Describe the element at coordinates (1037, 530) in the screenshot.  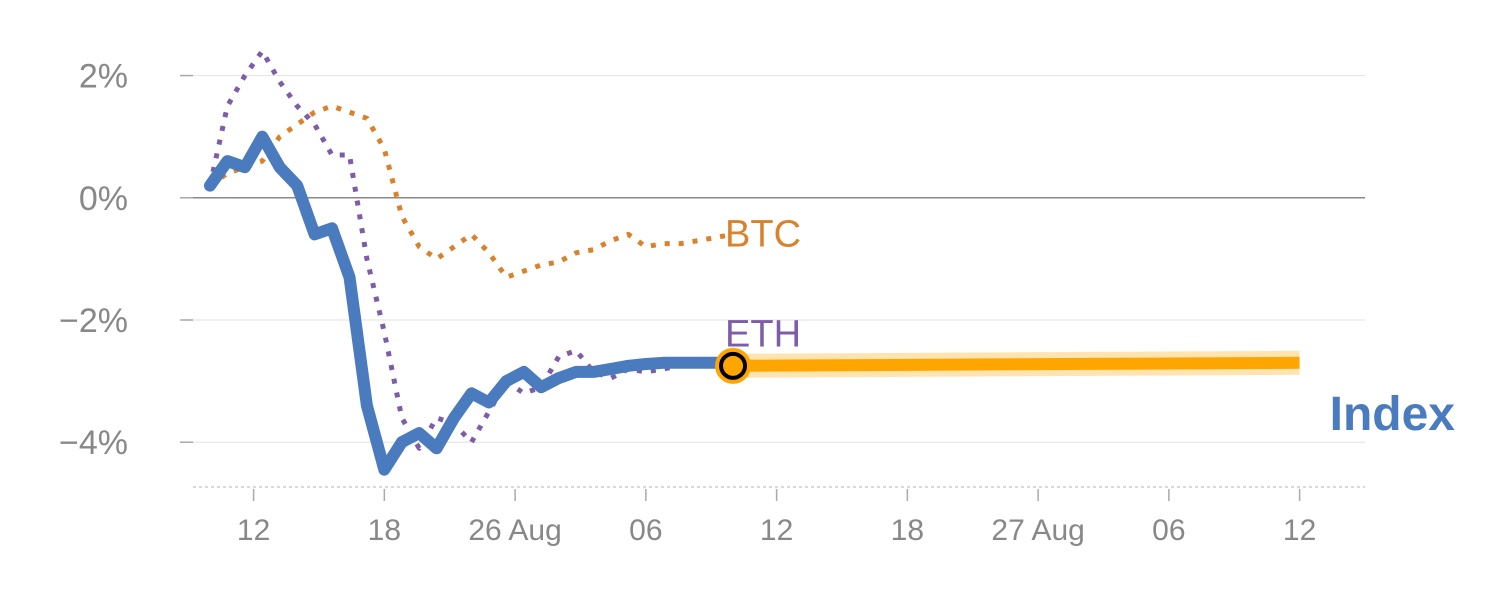
I see `x-tick-label: 27 Aug` at that location.